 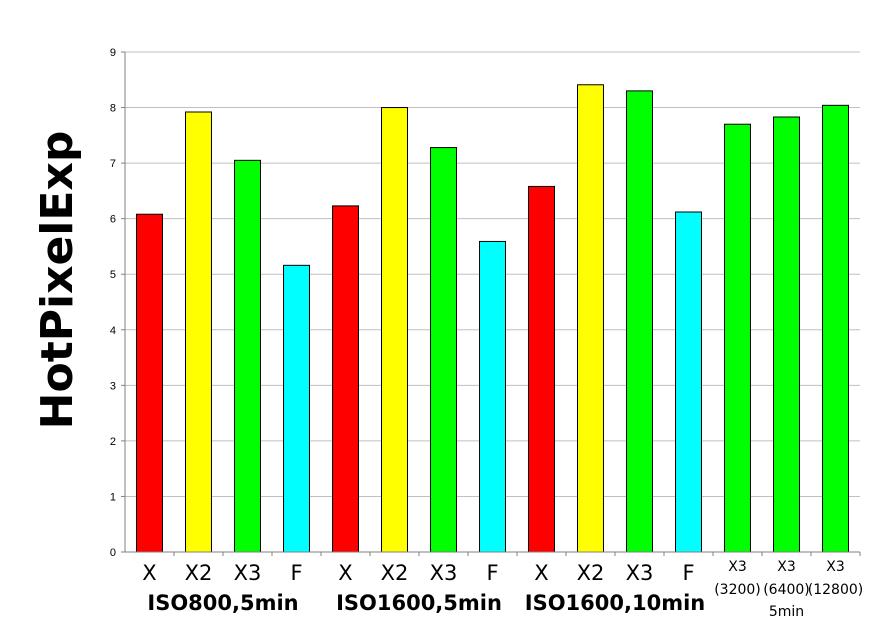 What do you see at coordinates (113, 220) in the screenshot?
I see `y-tick-label: 6` at bounding box center [113, 220].